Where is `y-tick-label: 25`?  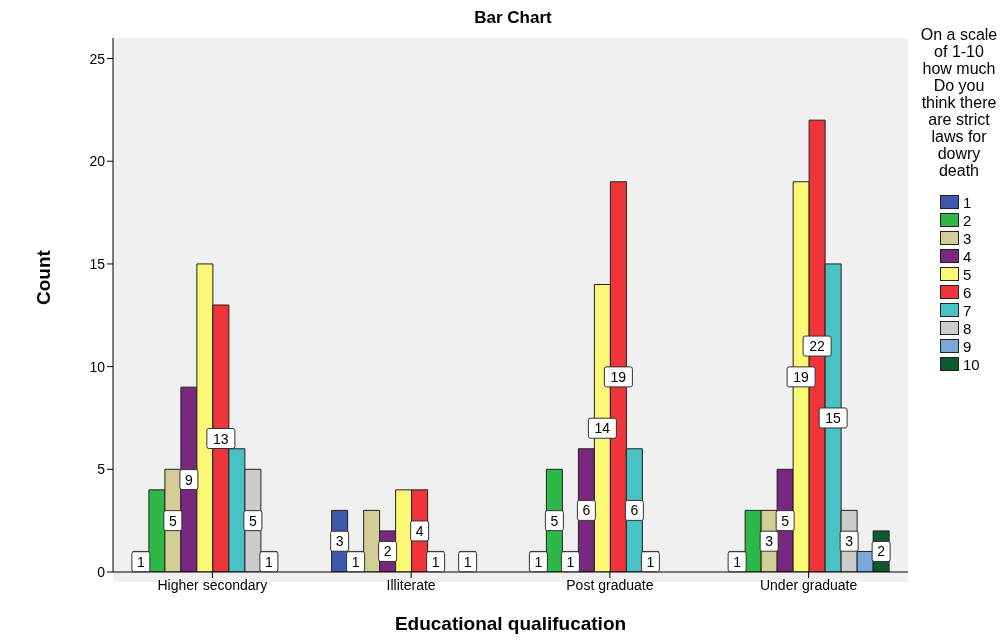 y-tick-label: 25 is located at coordinates (97, 58).